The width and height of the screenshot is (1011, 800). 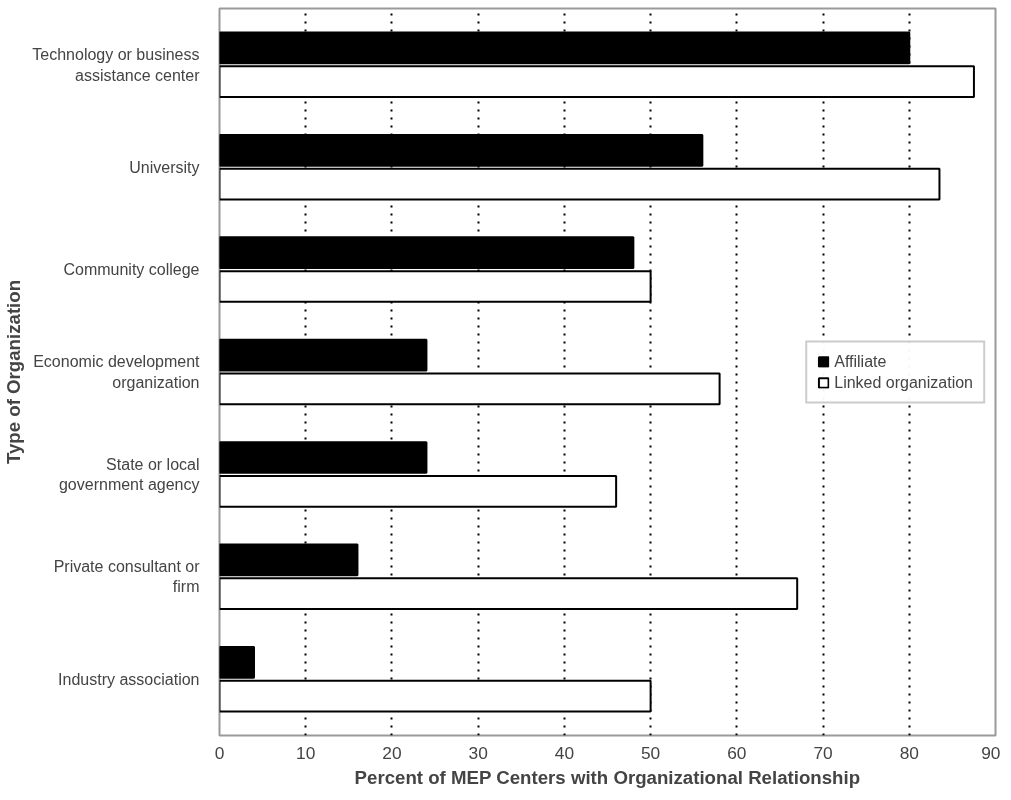 I want to click on x-axis-title: Percent of MEP Centers with Organizational Relationship, so click(x=607, y=777).